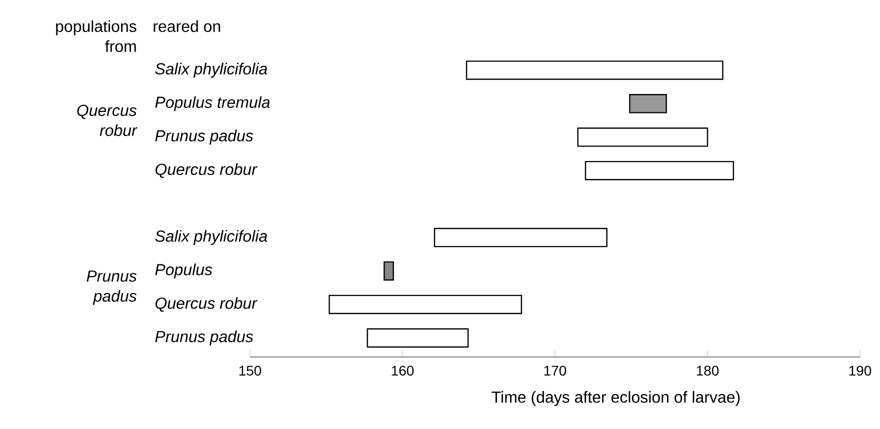 This screenshot has width=880, height=429. Describe the element at coordinates (403, 371) in the screenshot. I see `x-tick-label: 160` at that location.